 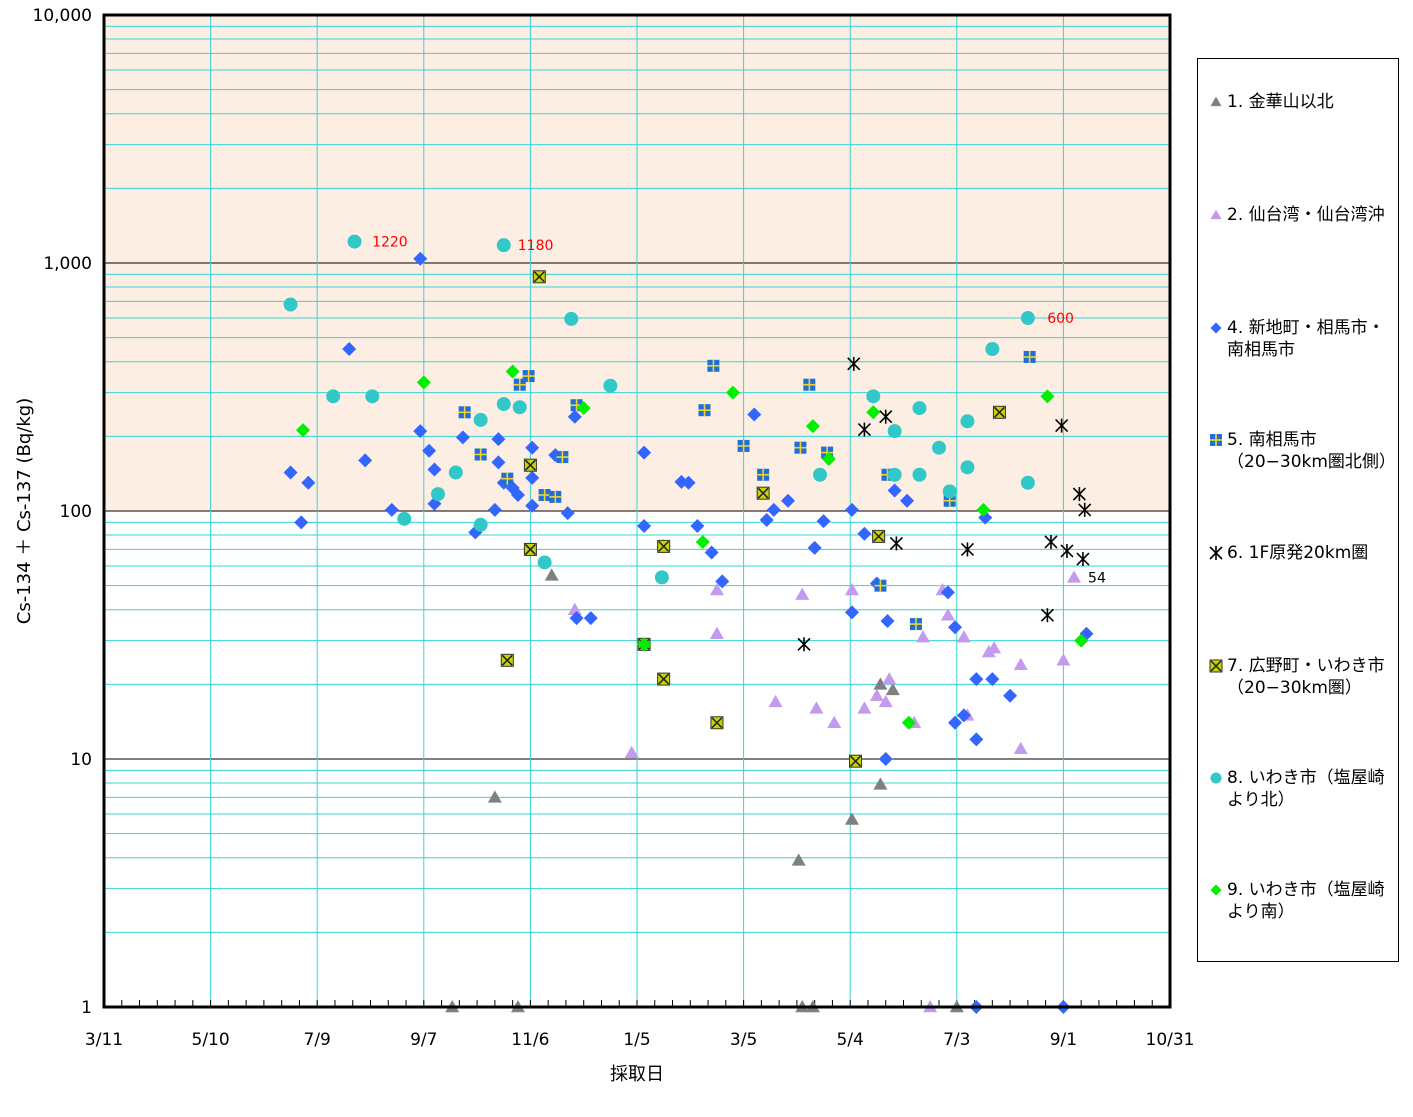 I want to click on legend-item: 5. 南相馬市（20−30km圏北側）, so click(x=1302, y=451).